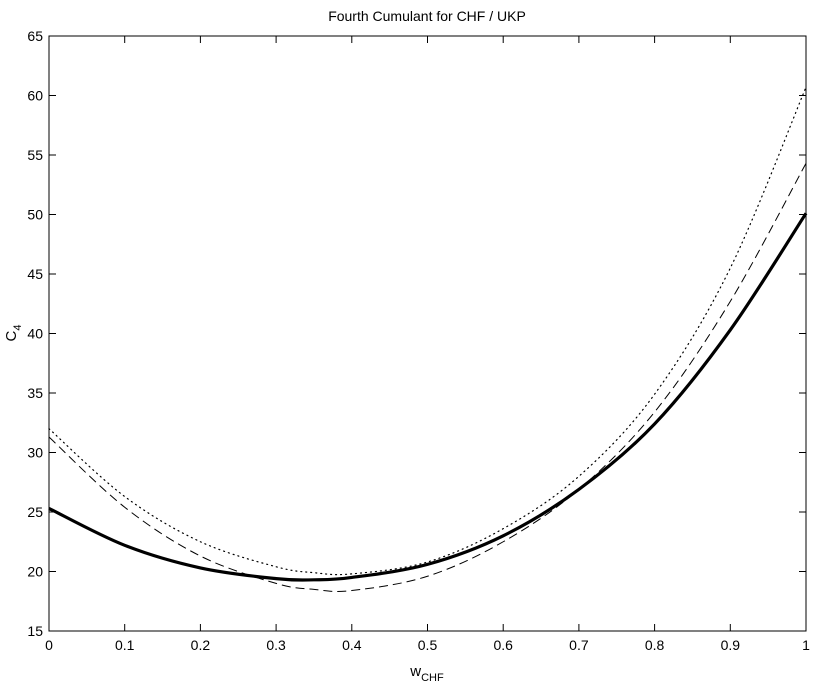 The height and width of the screenshot is (685, 817). Describe the element at coordinates (35, 512) in the screenshot. I see `y-tick-label: 25` at that location.